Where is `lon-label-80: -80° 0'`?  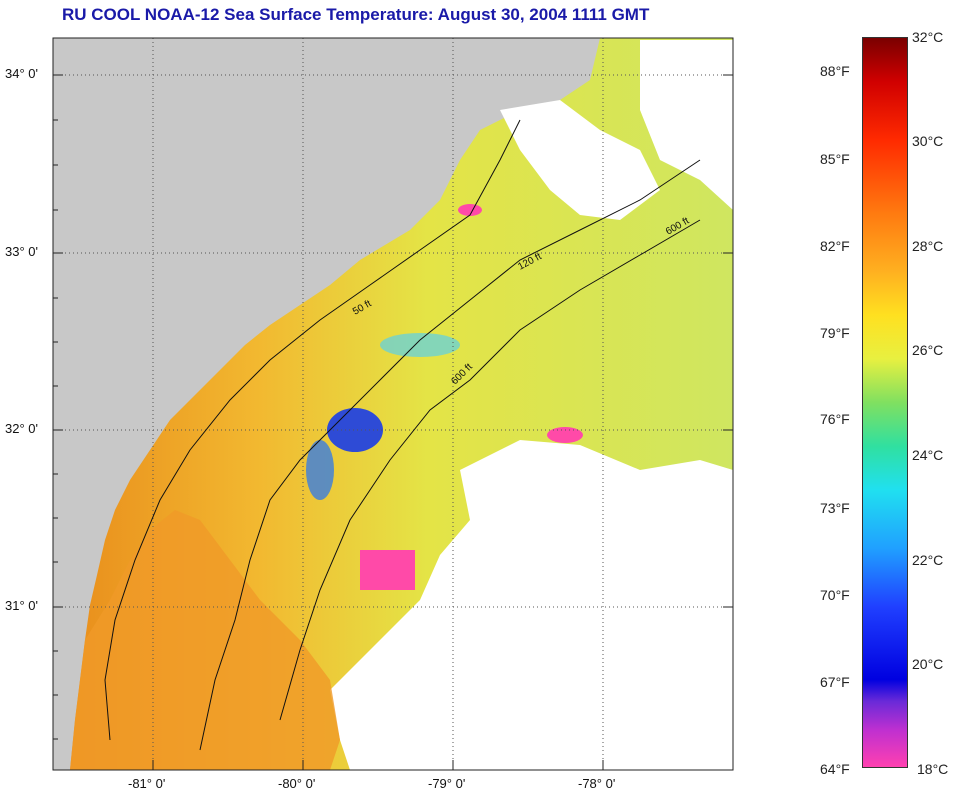
lon-label-80: -80° 0' is located at coordinates (297, 783).